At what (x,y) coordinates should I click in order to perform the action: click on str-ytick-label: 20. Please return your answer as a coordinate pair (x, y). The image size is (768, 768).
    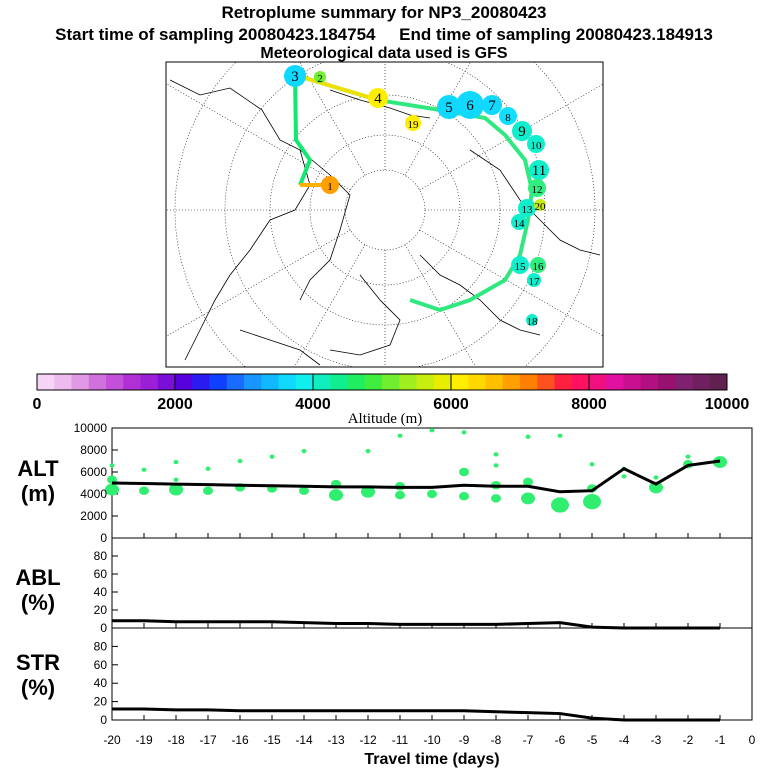
    Looking at the image, I should click on (101, 702).